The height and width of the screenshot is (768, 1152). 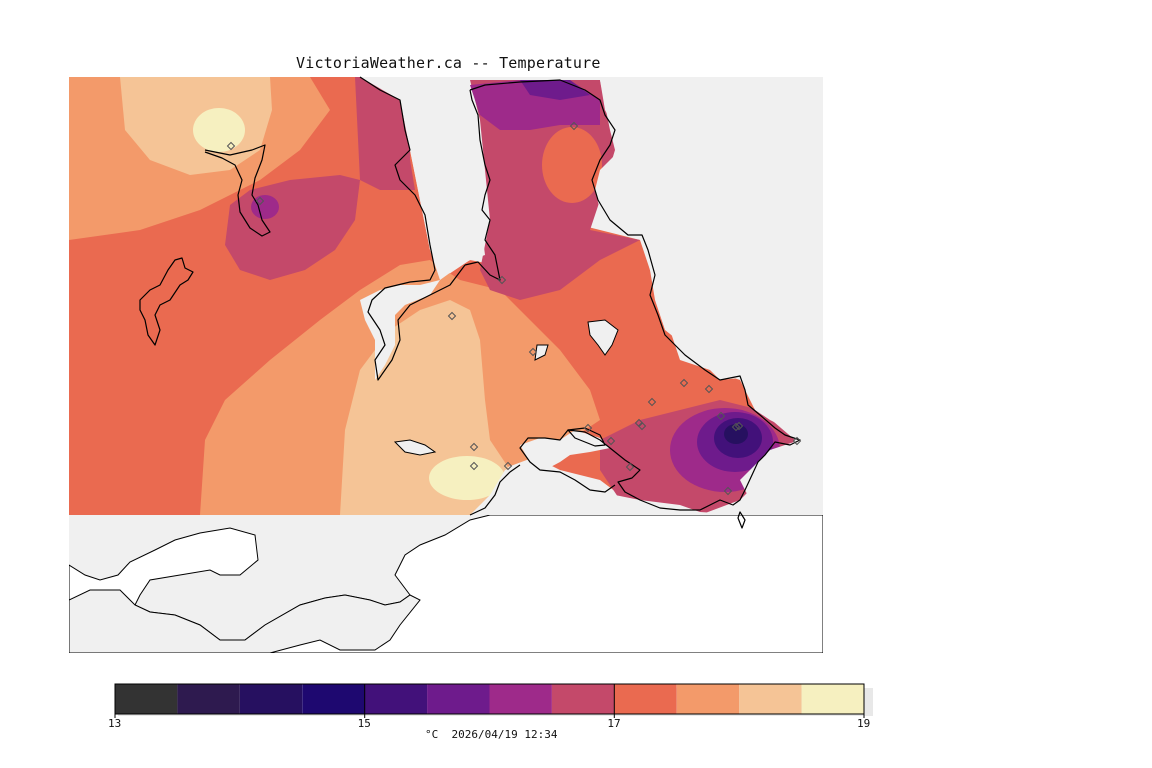 What do you see at coordinates (245, 621) in the screenshot?
I see `water-channel-south` at bounding box center [245, 621].